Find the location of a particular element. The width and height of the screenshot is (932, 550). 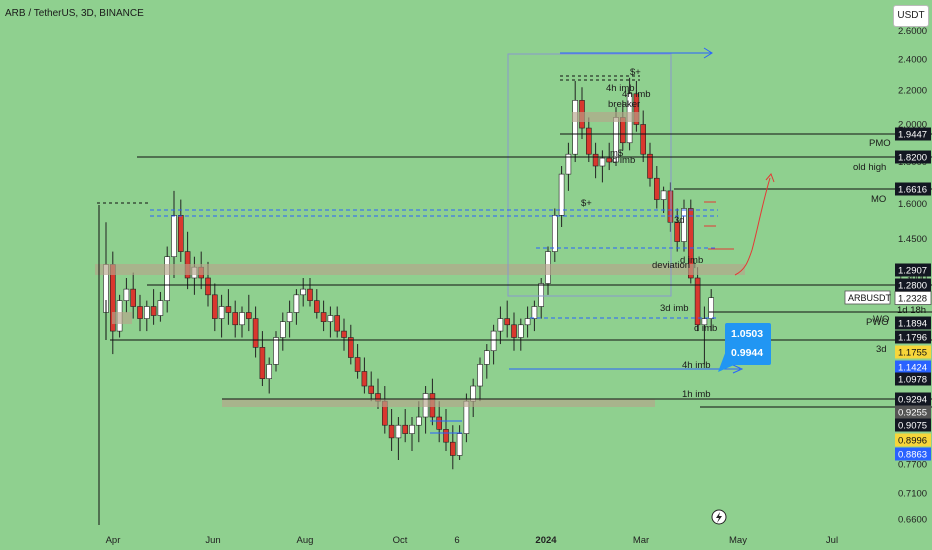

time-axis: Apr Jun Aug Oct 6 2024 Mar May Jul is located at coordinates (472, 540).